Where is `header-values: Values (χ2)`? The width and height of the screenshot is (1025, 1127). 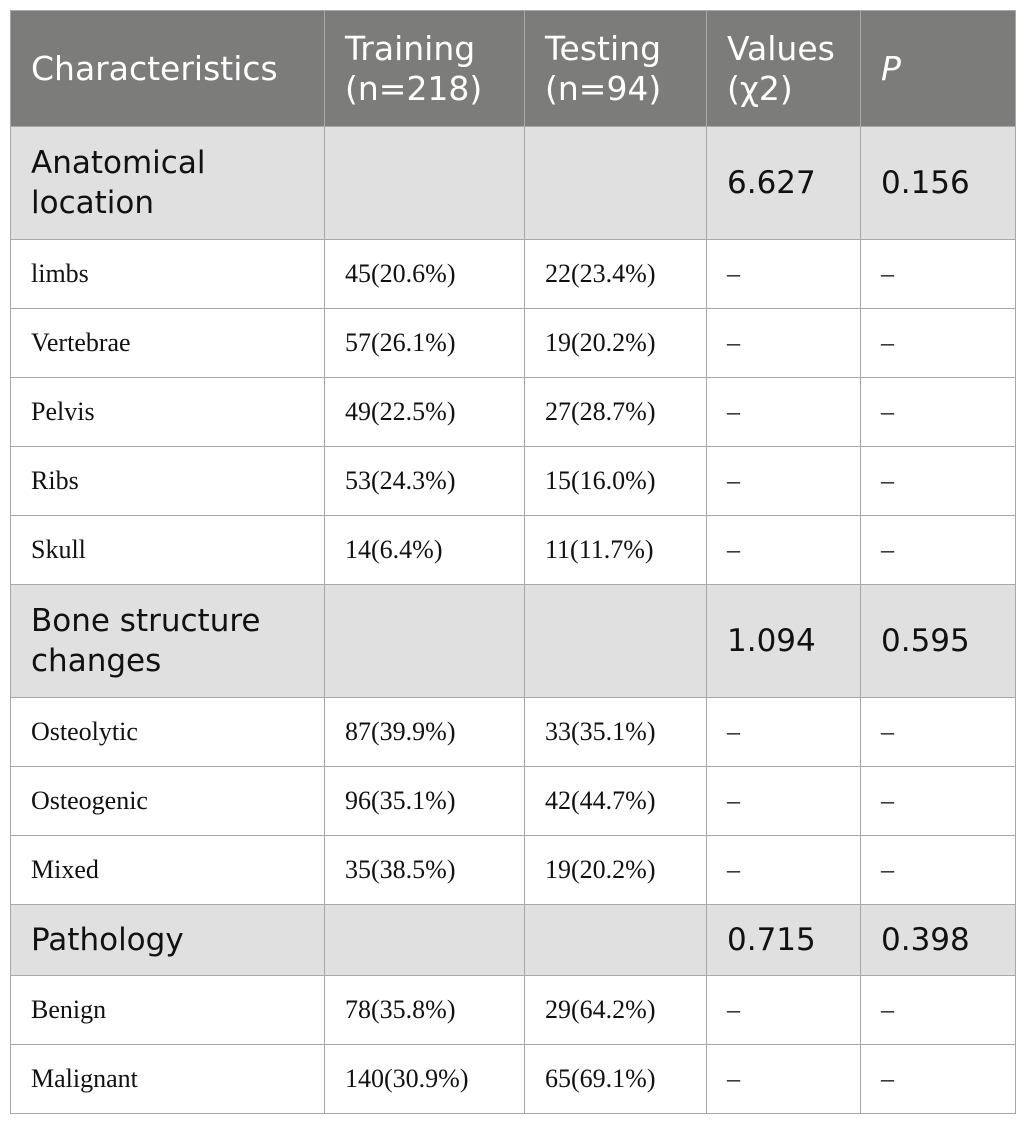
header-values: Values (χ2) is located at coordinates (783, 68).